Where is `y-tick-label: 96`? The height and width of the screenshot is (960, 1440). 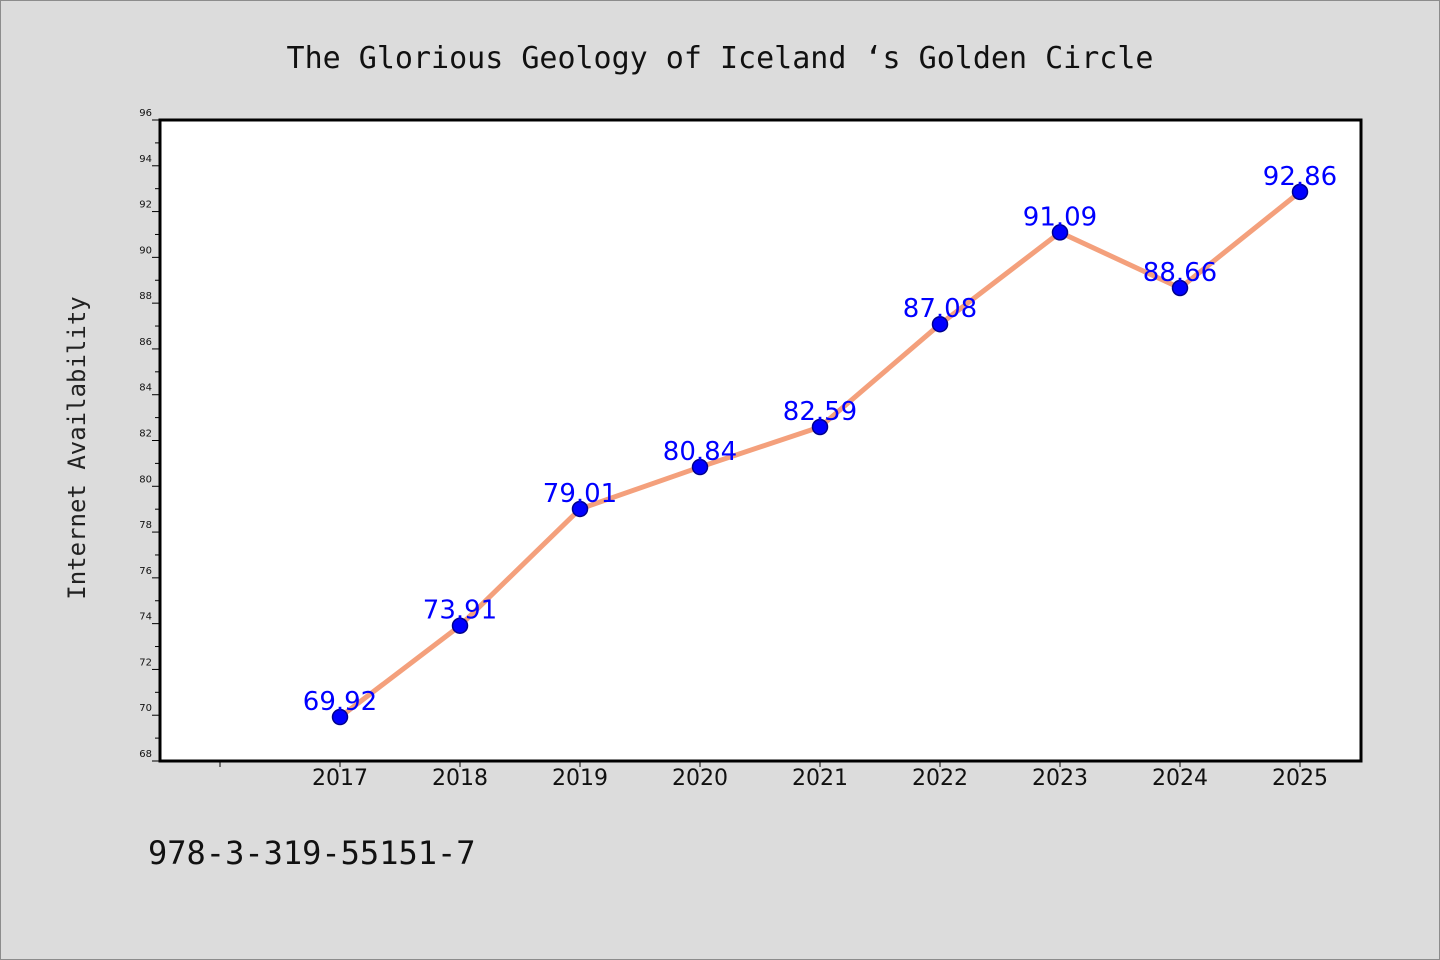
y-tick-label: 96 is located at coordinates (145, 113).